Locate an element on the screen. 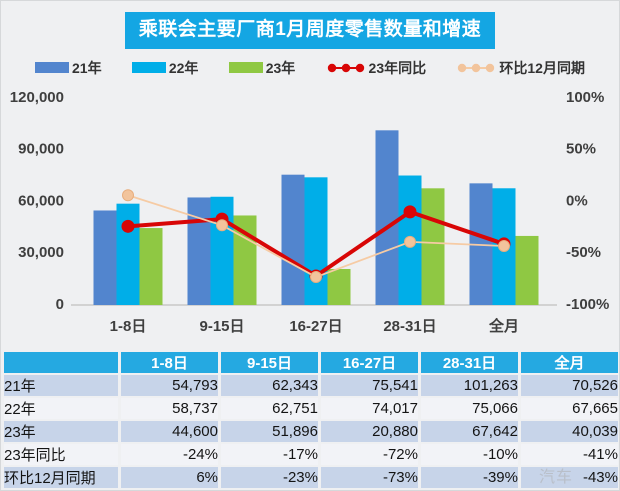  x-axis-label: 16-27日 is located at coordinates (315, 326).